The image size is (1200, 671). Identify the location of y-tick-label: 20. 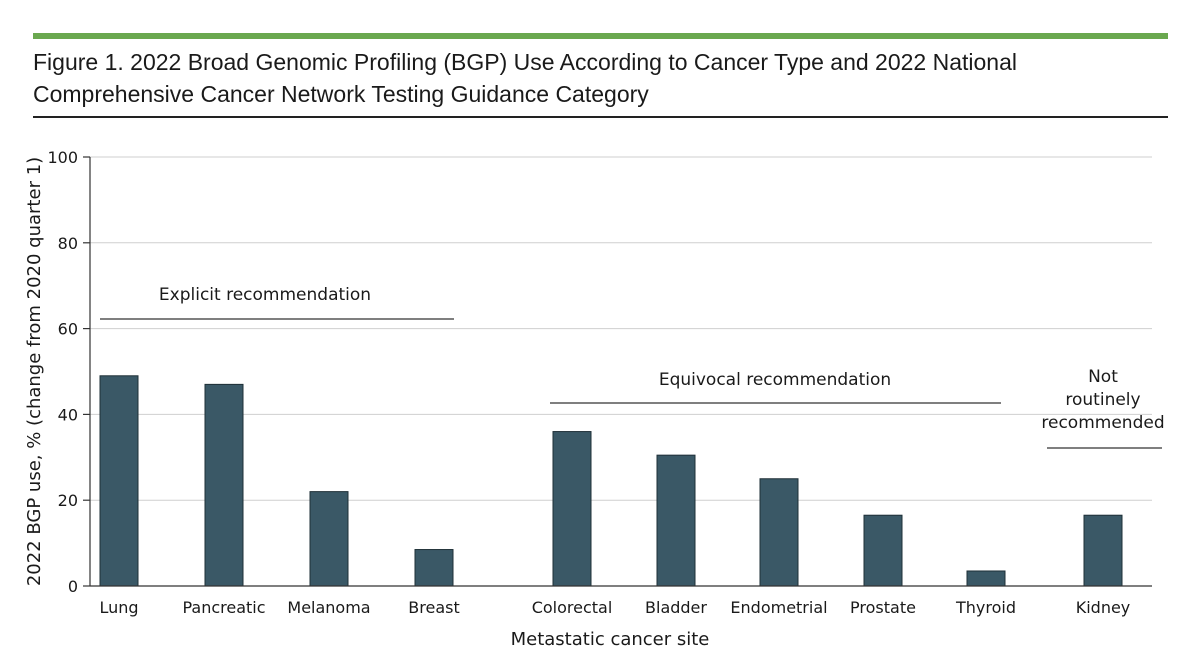
(68, 500).